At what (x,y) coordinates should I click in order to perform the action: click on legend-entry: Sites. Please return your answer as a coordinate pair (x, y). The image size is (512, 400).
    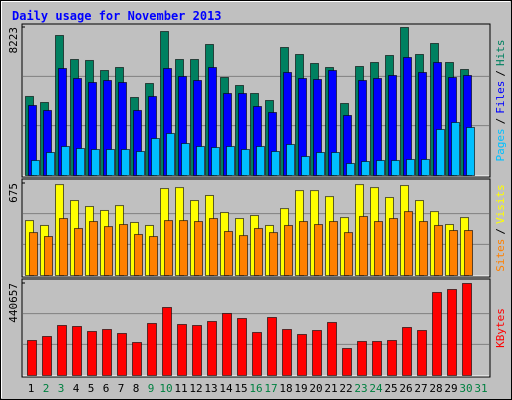
    Looking at the image, I should click on (500, 255).